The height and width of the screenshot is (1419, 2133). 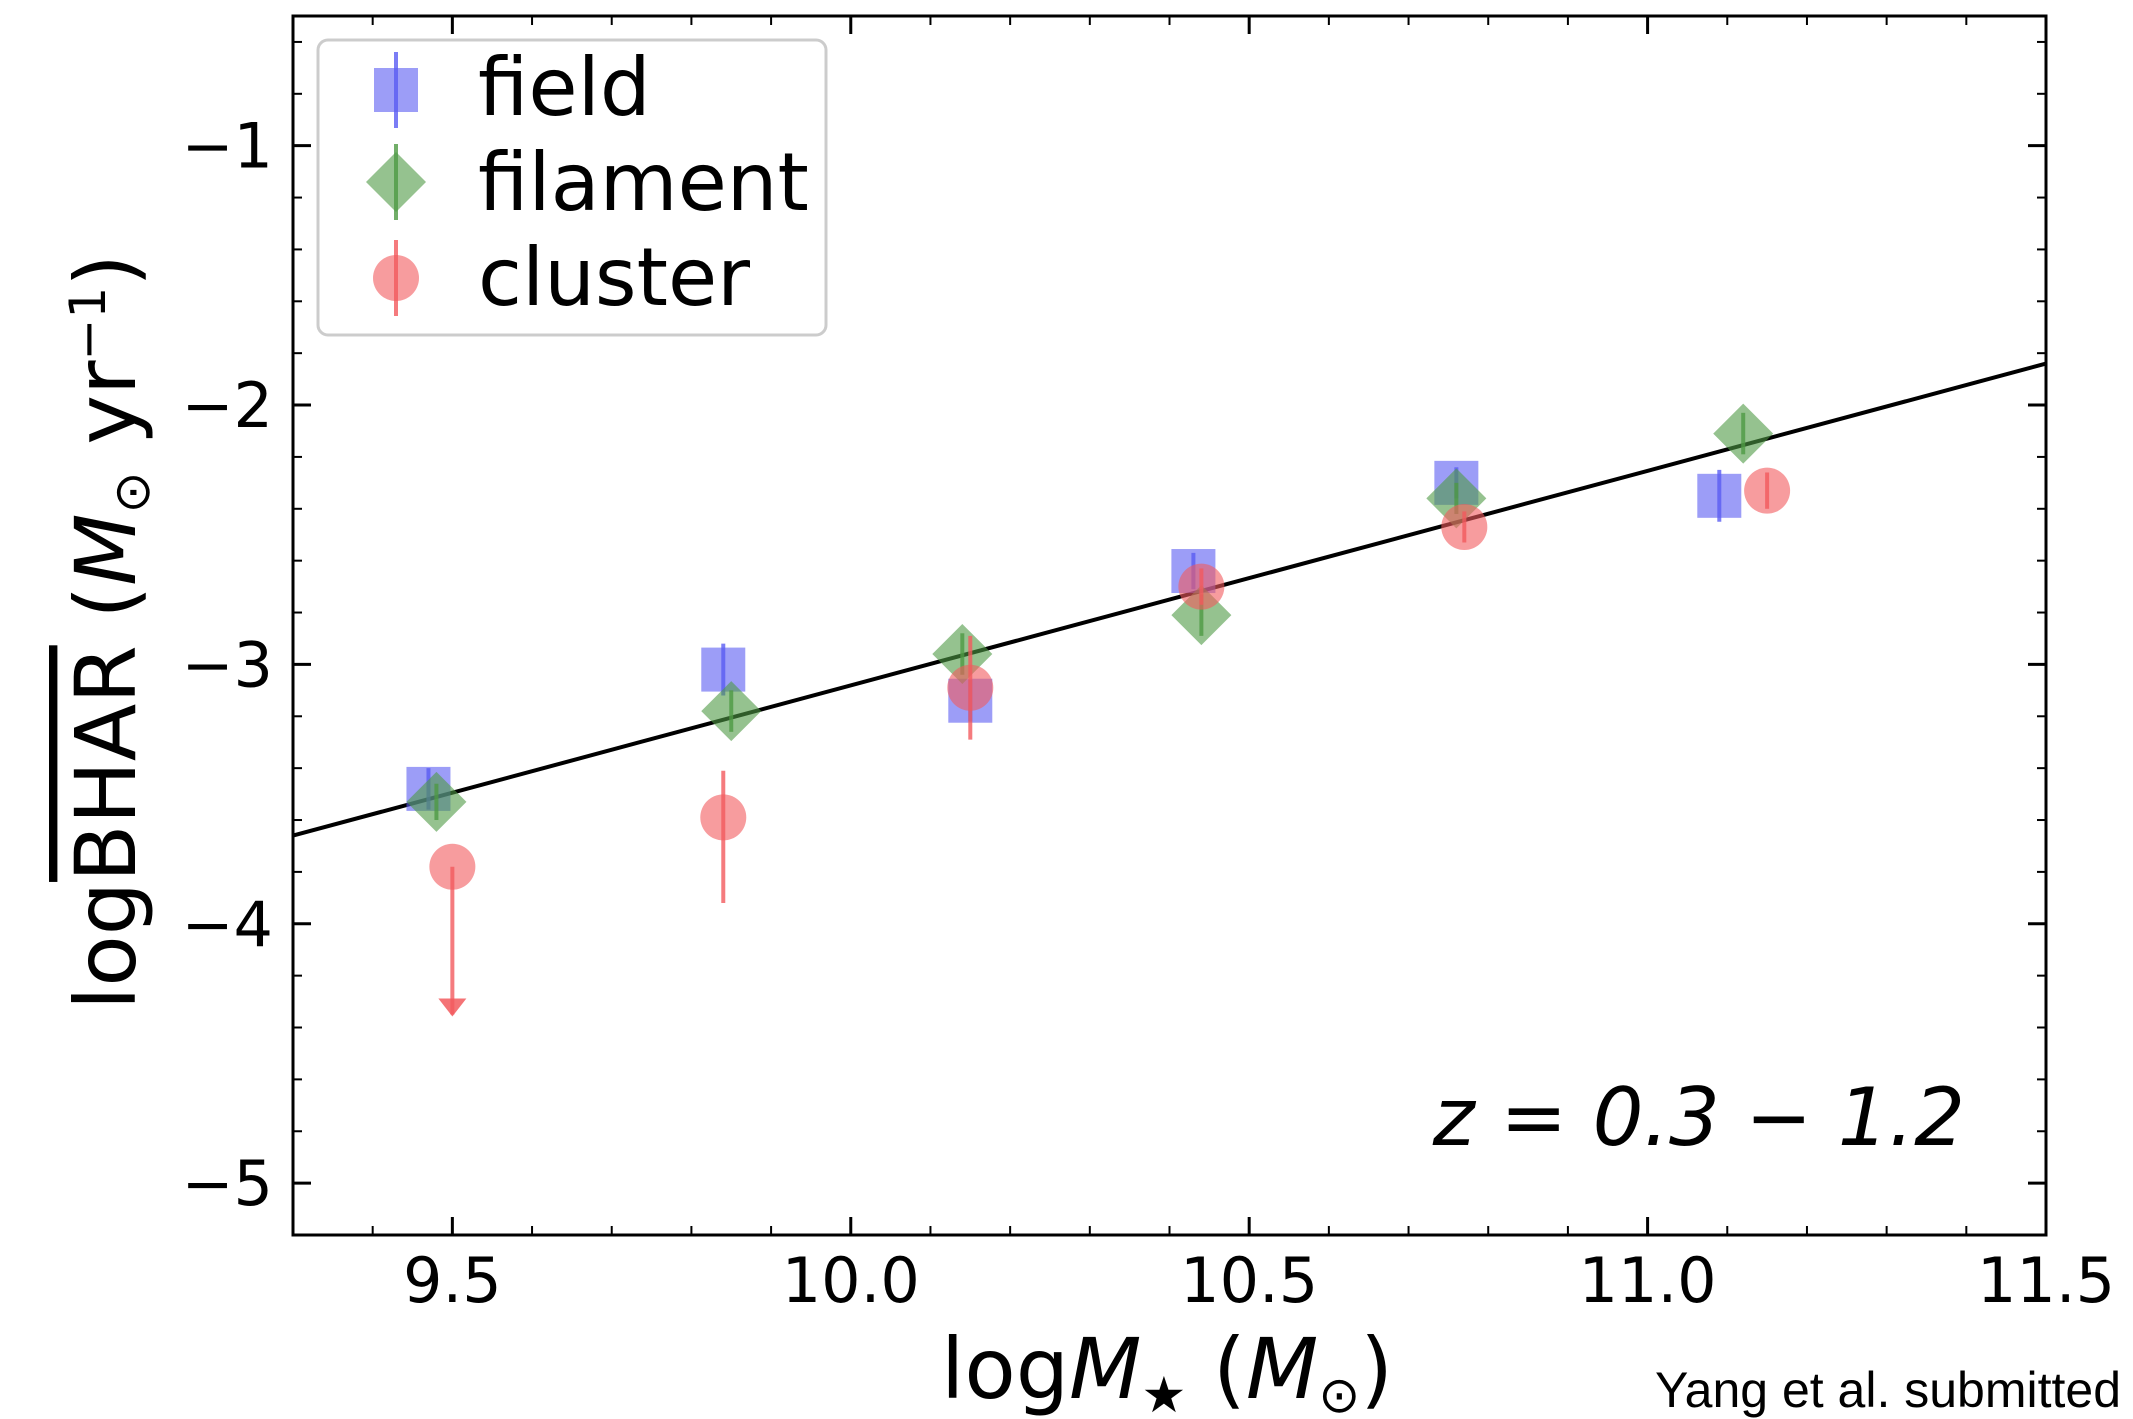 I want to click on y-tick-label: −3, so click(x=227, y=664).